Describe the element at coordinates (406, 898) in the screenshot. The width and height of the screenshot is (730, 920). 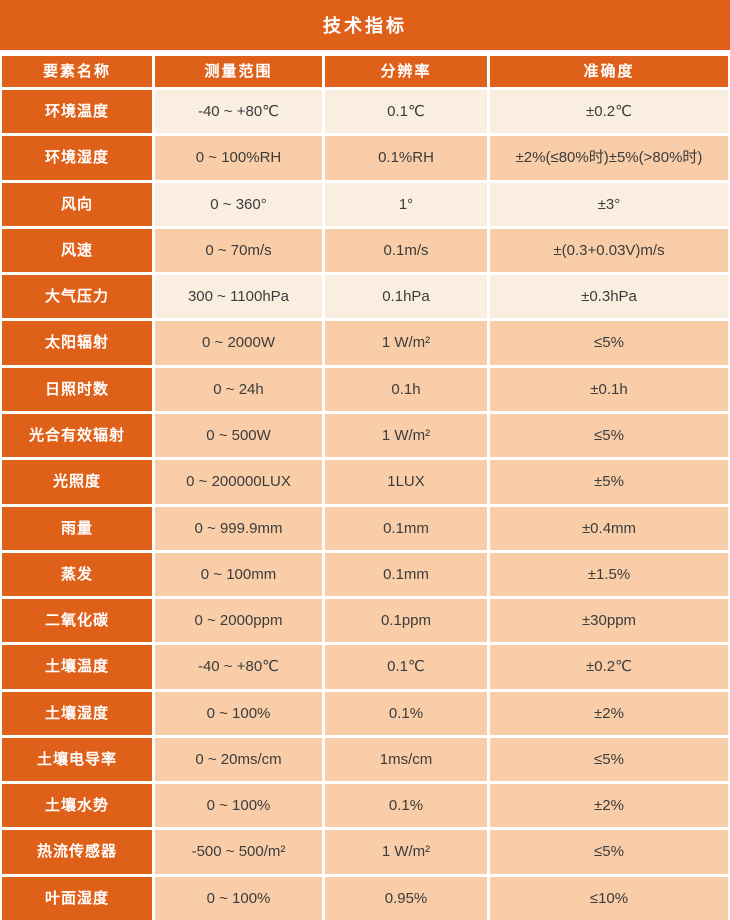
I see `resolution-cell: 0.95%` at that location.